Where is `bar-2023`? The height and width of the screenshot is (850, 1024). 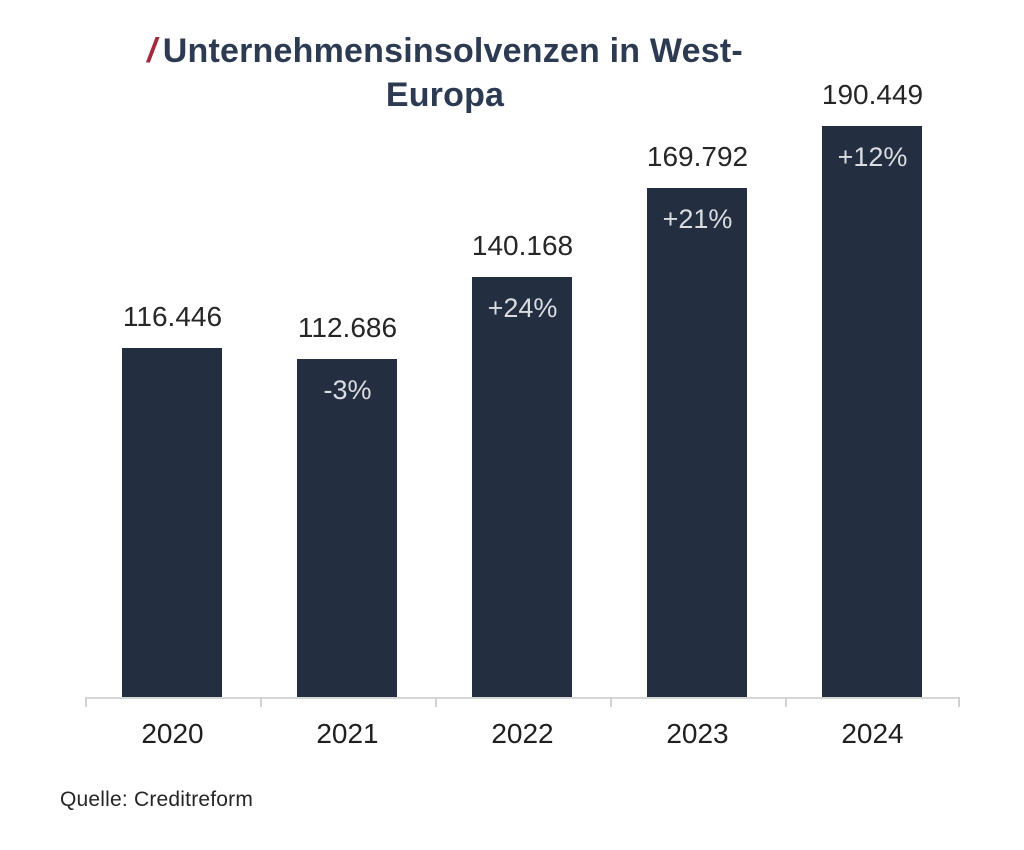
bar-2023 is located at coordinates (697, 442).